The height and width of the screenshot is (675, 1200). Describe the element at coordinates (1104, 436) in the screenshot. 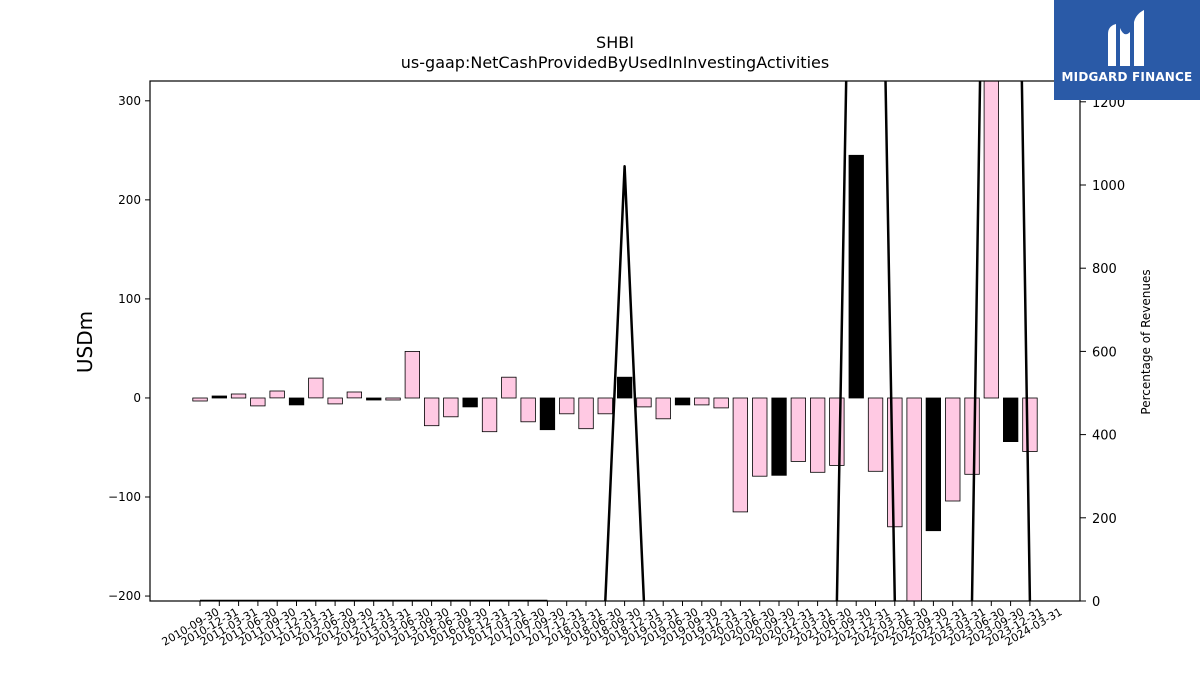

I see `y2-tick-label: 400` at that location.